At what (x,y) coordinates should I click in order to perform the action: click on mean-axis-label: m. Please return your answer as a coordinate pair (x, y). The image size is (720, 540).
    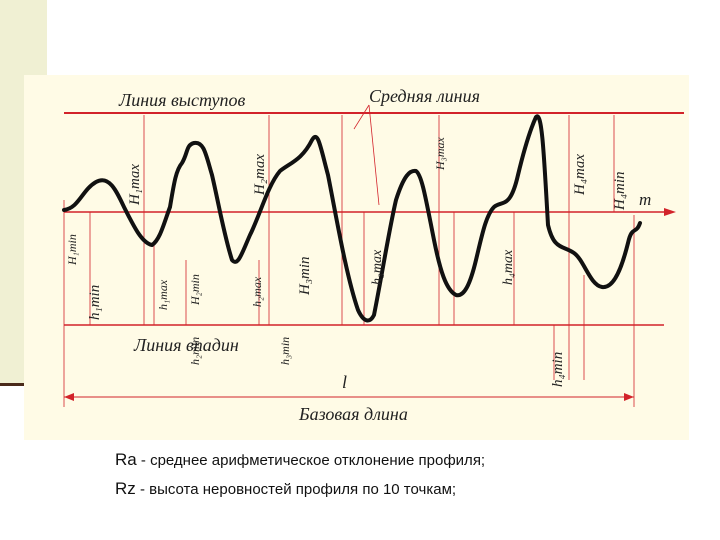
    Looking at the image, I should click on (645, 199).